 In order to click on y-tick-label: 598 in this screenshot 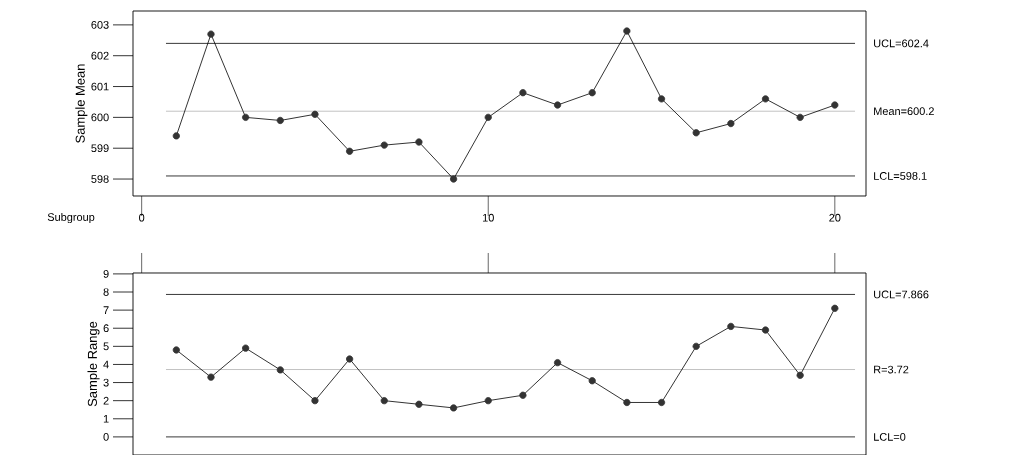, I will do `click(100, 179)`.